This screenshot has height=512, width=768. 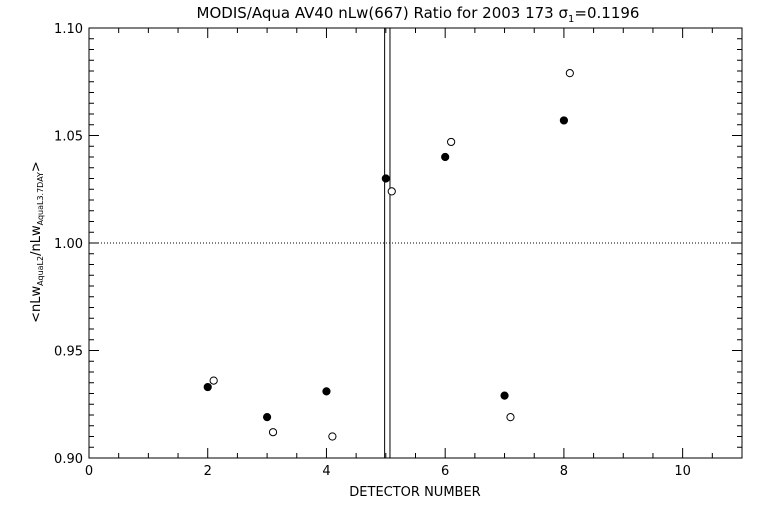 I want to click on x-axis-title: DETECTOR NUMBER, so click(x=414, y=492).